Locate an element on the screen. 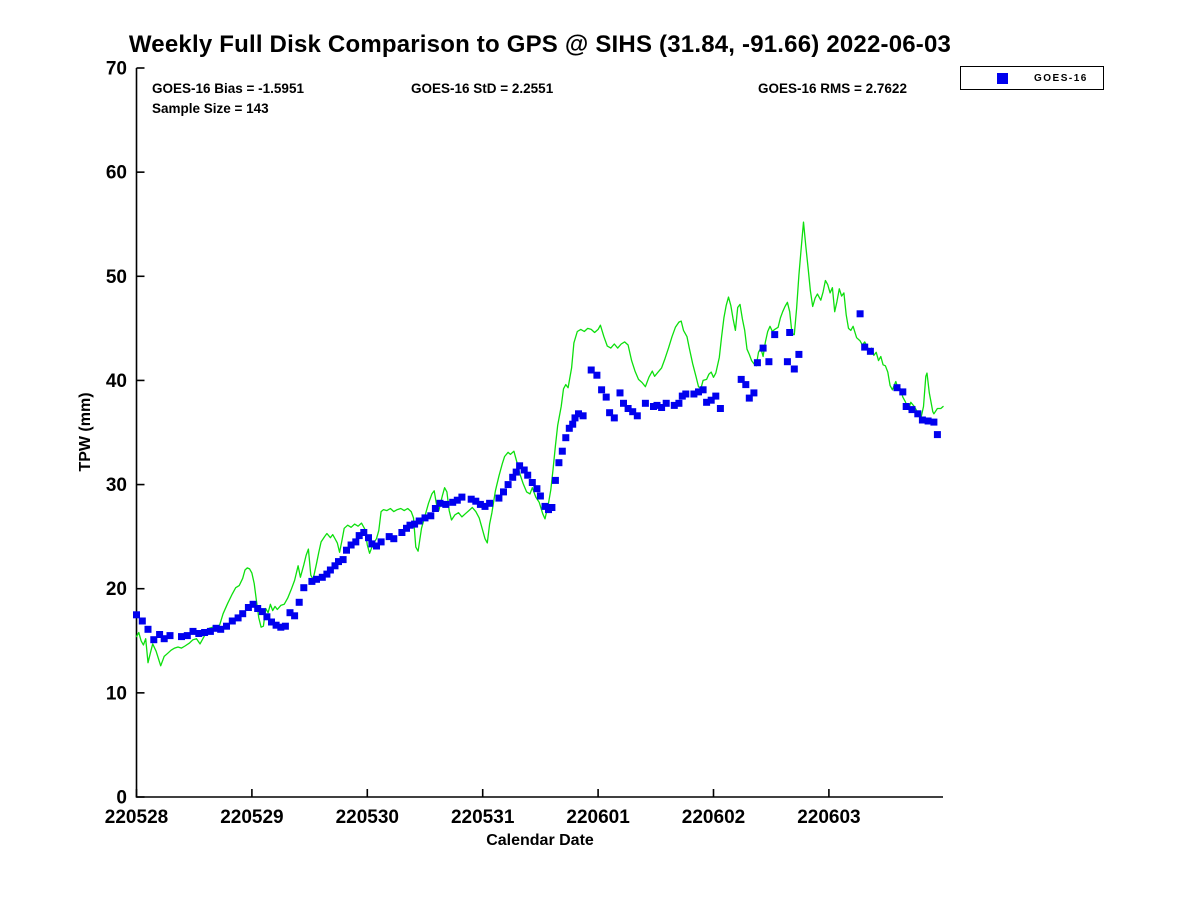 This screenshot has width=1200, height=900. y-axis-label: TPW (mm) is located at coordinates (85, 432).